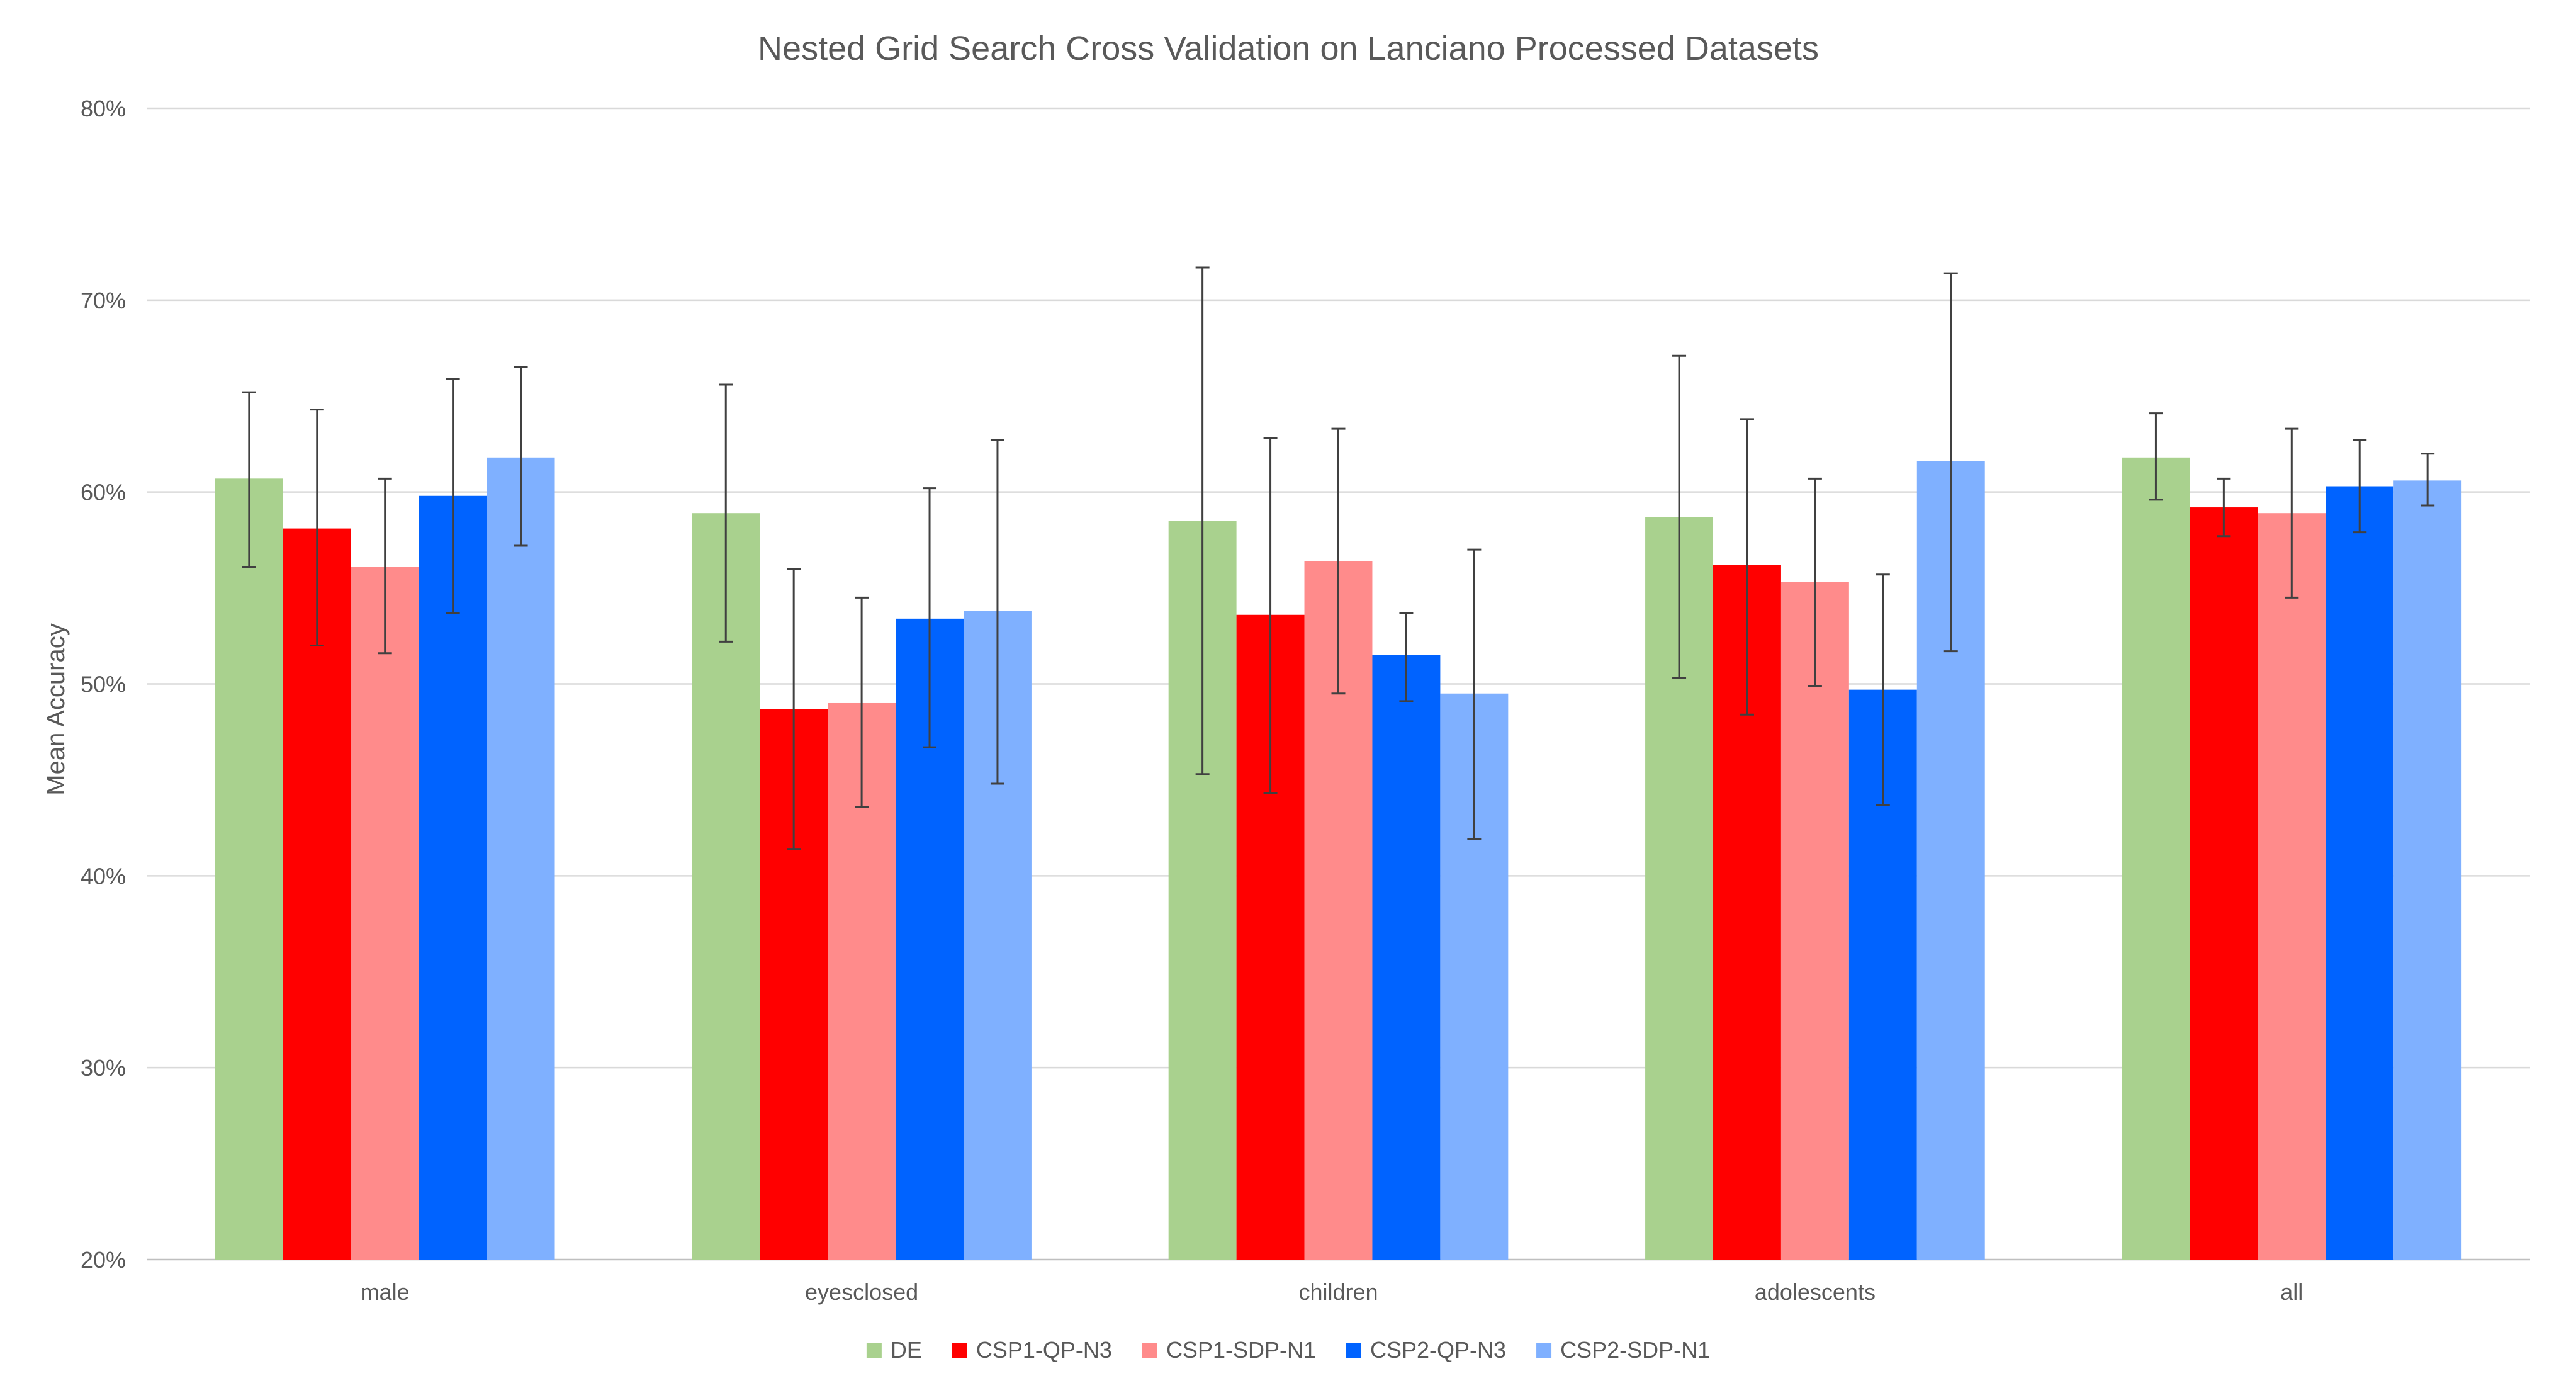  What do you see at coordinates (2360, 873) in the screenshot?
I see `bar-csp2-qp-n3-all` at bounding box center [2360, 873].